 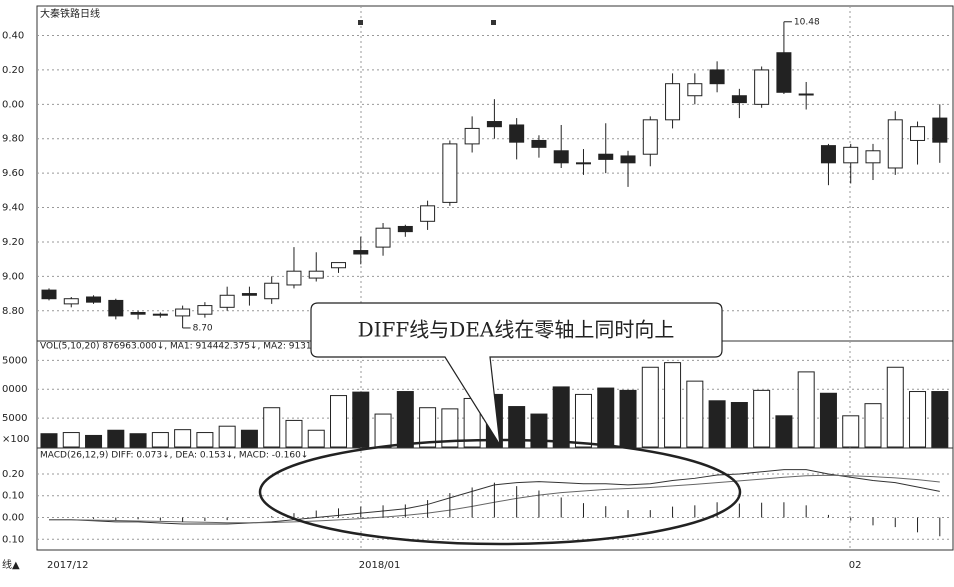 What do you see at coordinates (13, 311) in the screenshot?
I see `y-tick-label: 8.80` at bounding box center [13, 311].